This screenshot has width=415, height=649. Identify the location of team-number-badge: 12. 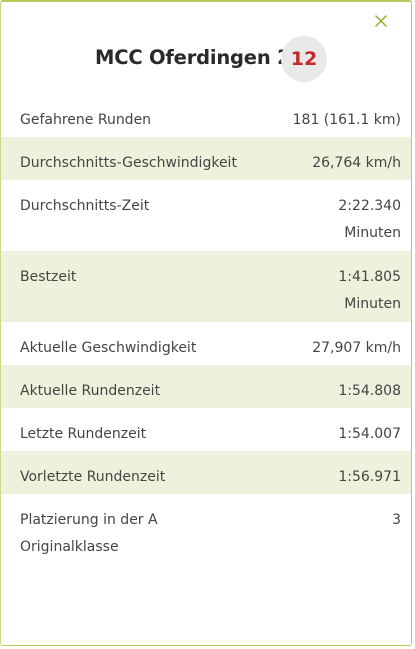
(304, 59).